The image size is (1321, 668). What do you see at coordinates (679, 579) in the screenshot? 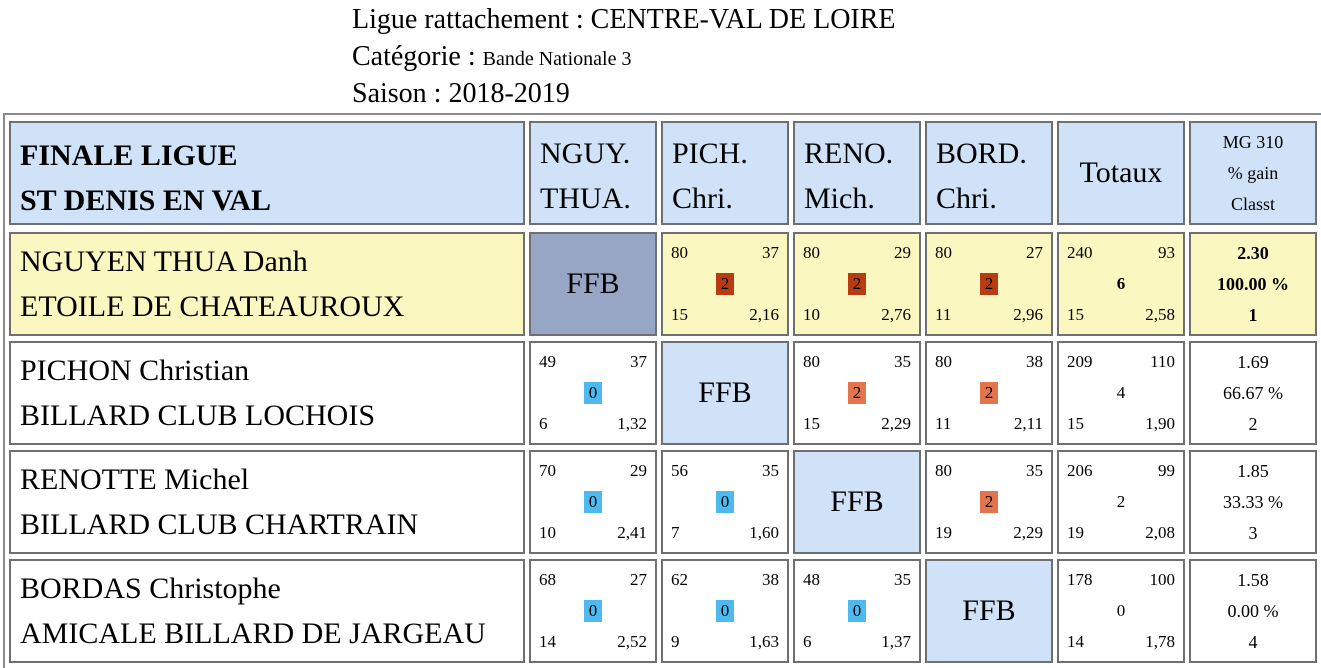
I see `match-points: 62` at bounding box center [679, 579].